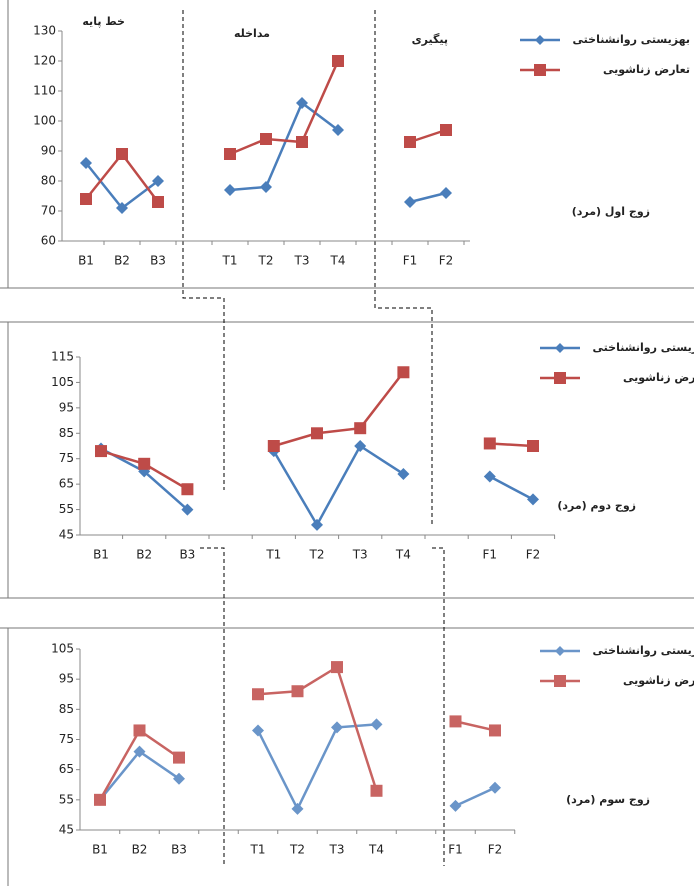  I want to click on annotation: زوج سوم (مرد), so click(608, 800).